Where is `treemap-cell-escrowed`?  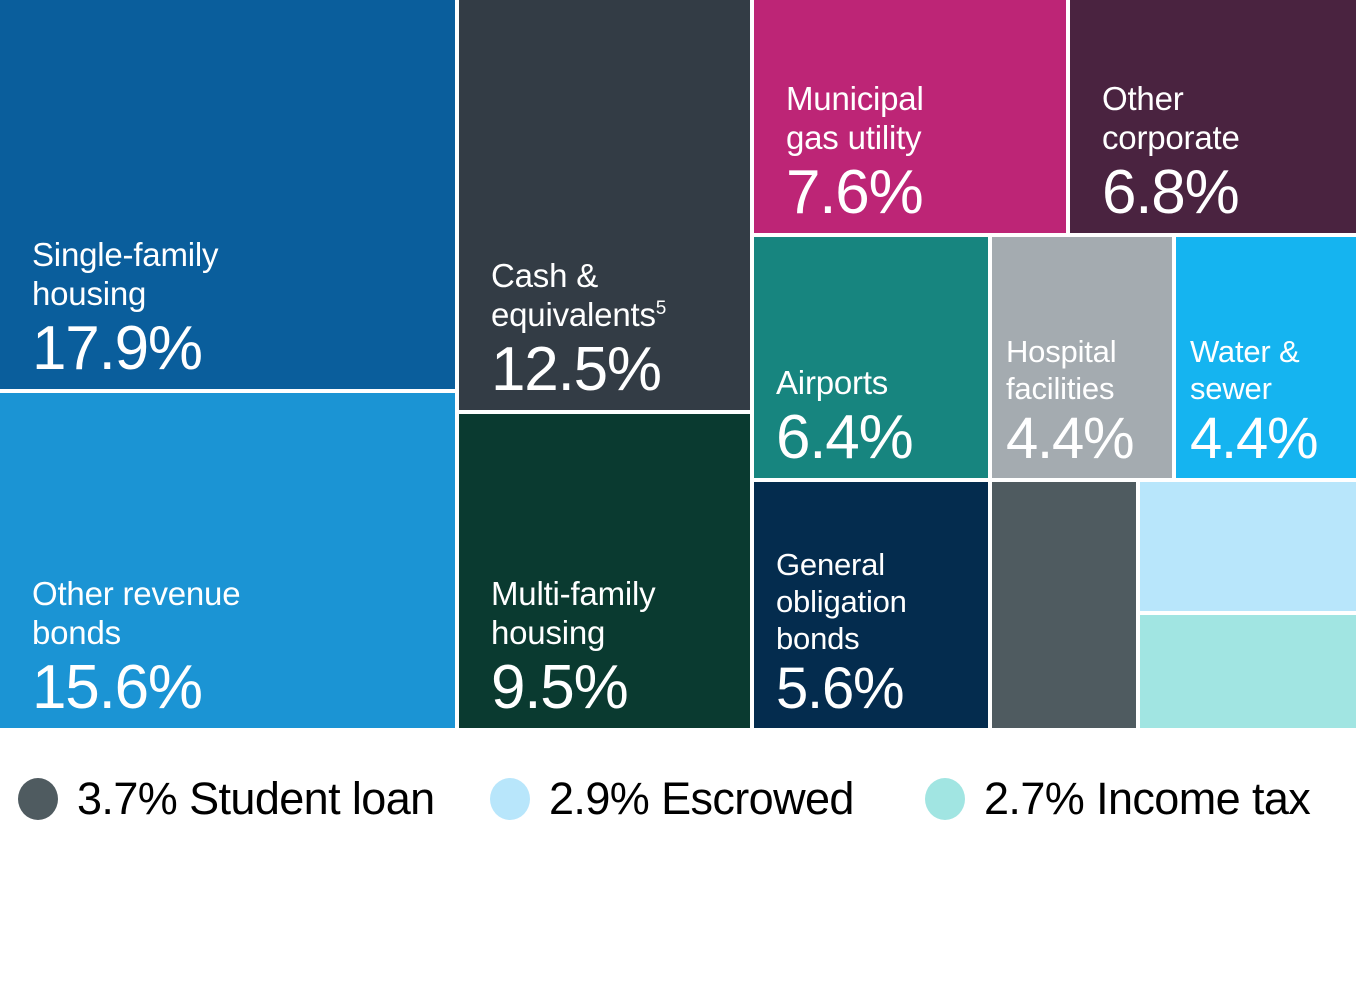
treemap-cell-escrowed is located at coordinates (1248, 546).